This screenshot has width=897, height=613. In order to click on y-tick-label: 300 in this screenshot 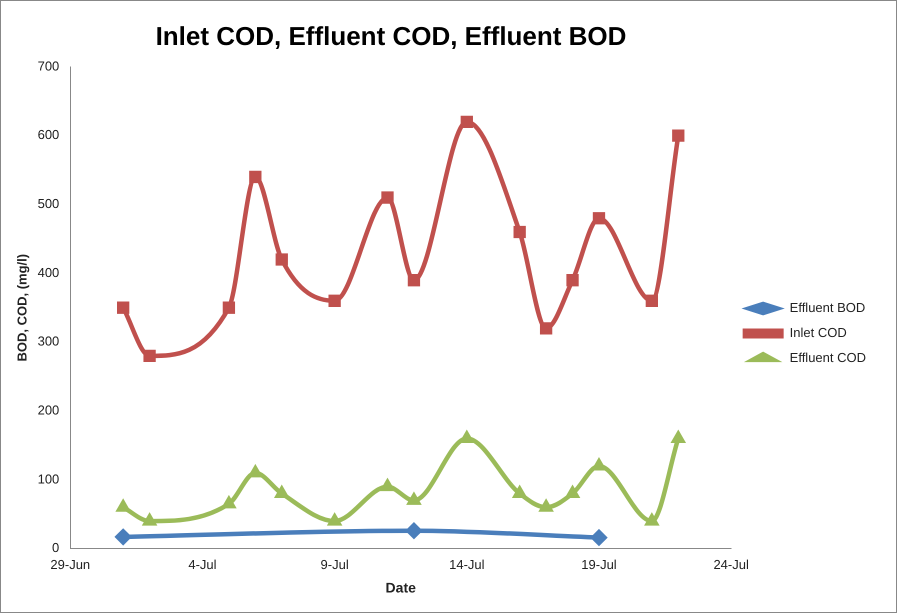, I will do `click(49, 341)`.